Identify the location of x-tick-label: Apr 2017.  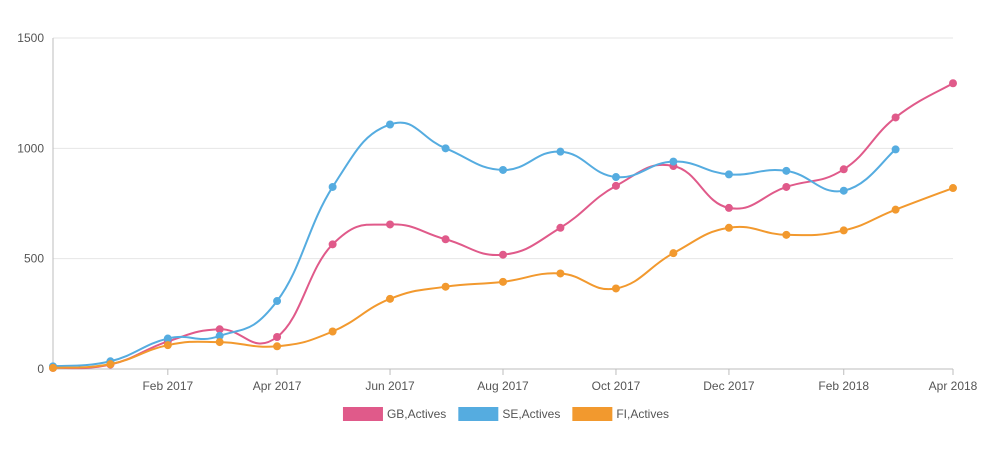
(277, 386).